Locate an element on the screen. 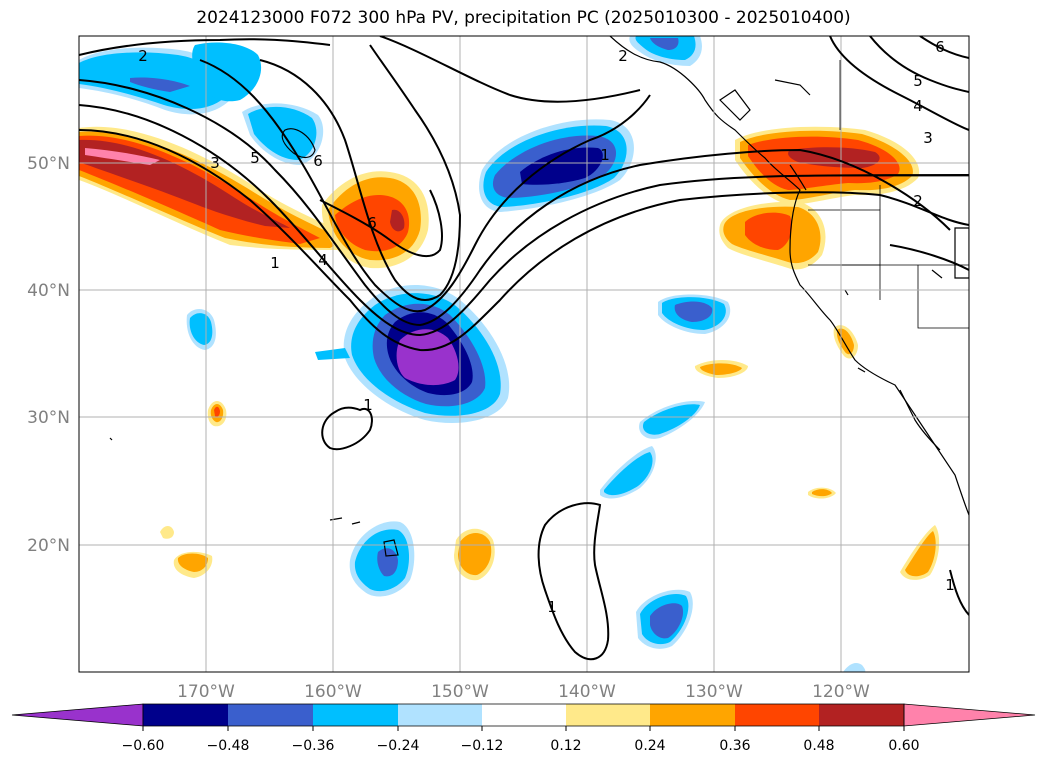  colorbar-tick: −0.12 is located at coordinates (482, 746).